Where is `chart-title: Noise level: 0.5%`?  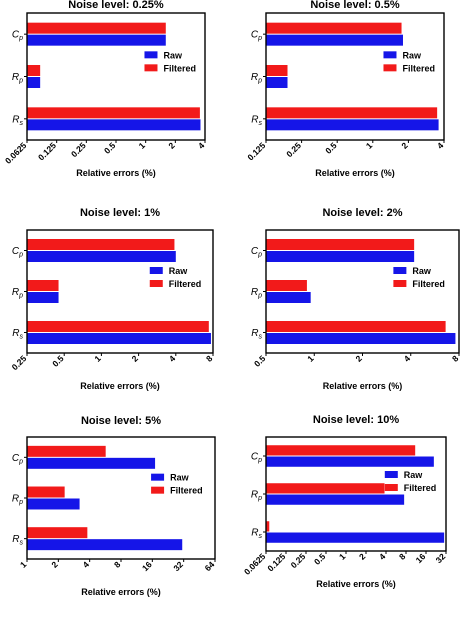
chart-title: Noise level: 0.5% is located at coordinates (354, 5).